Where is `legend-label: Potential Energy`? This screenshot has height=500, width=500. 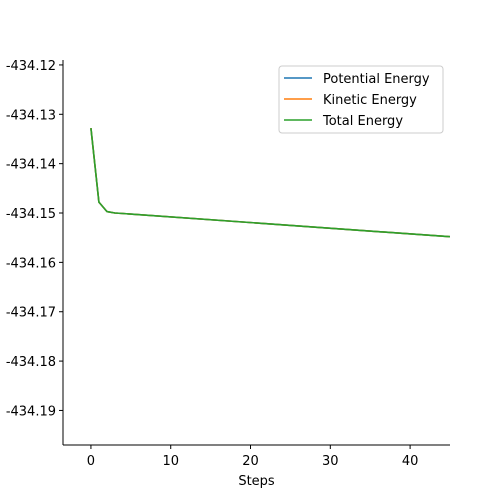
legend-label: Potential Energy is located at coordinates (376, 79).